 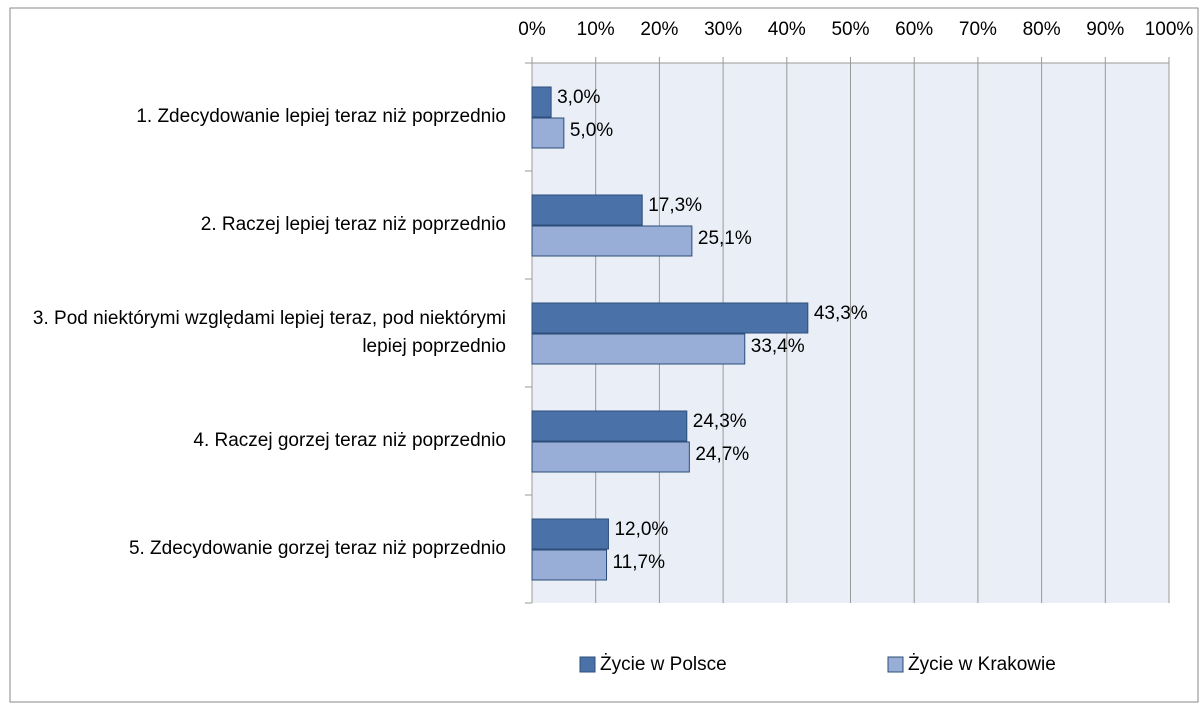 I want to click on x-tick-label: 60%, so click(x=914, y=29).